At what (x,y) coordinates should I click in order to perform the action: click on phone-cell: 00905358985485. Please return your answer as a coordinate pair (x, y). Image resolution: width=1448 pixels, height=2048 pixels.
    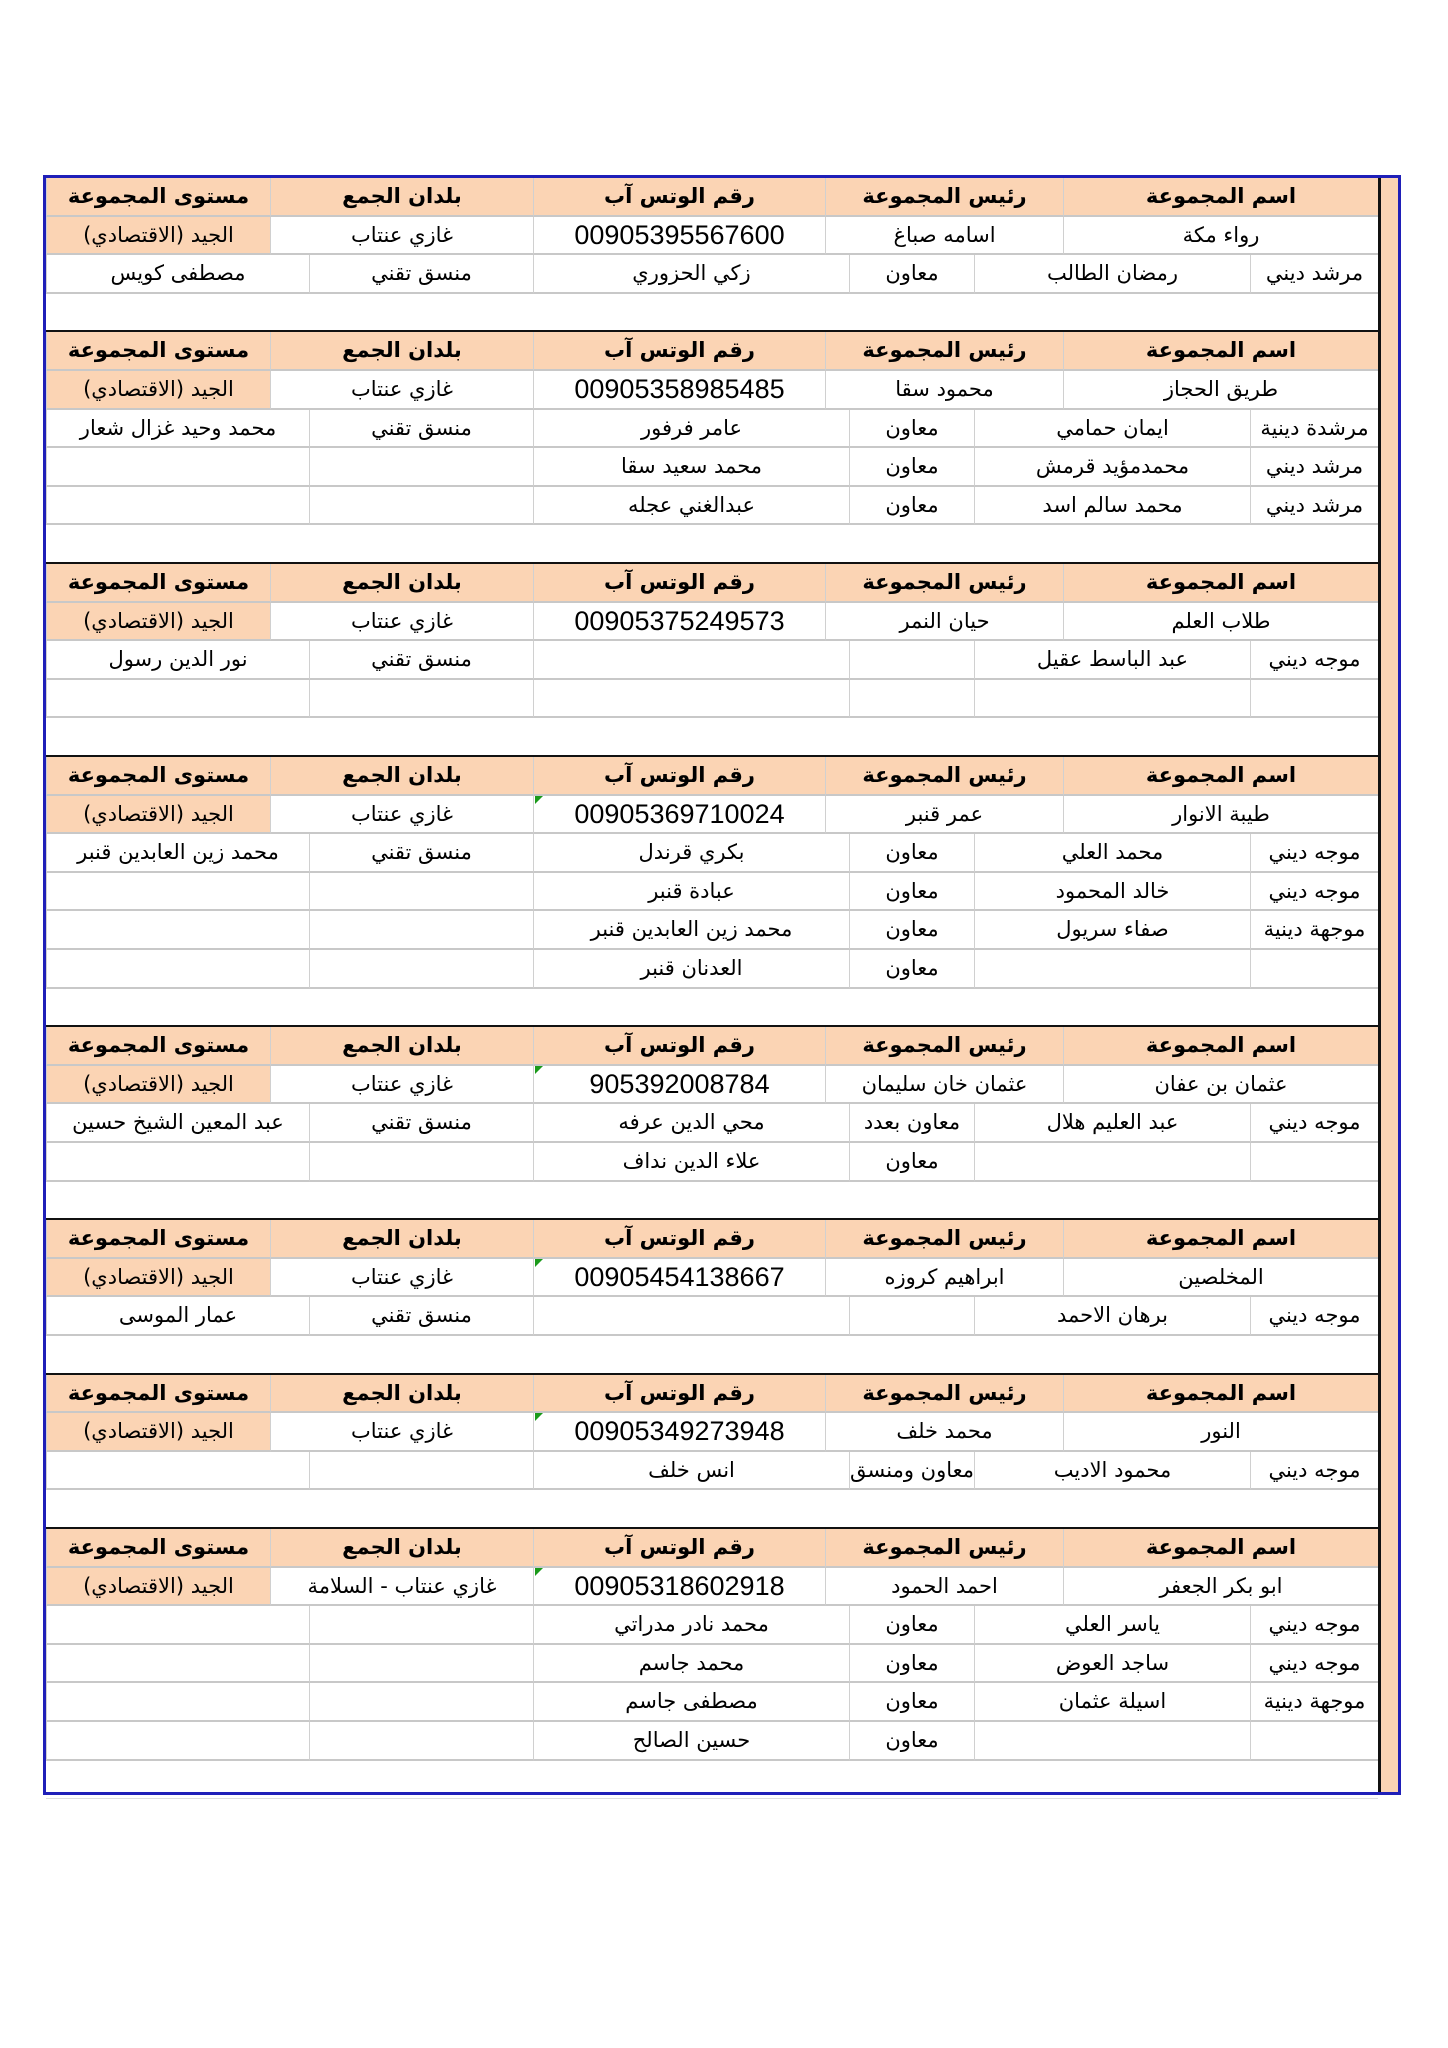
    Looking at the image, I should click on (679, 390).